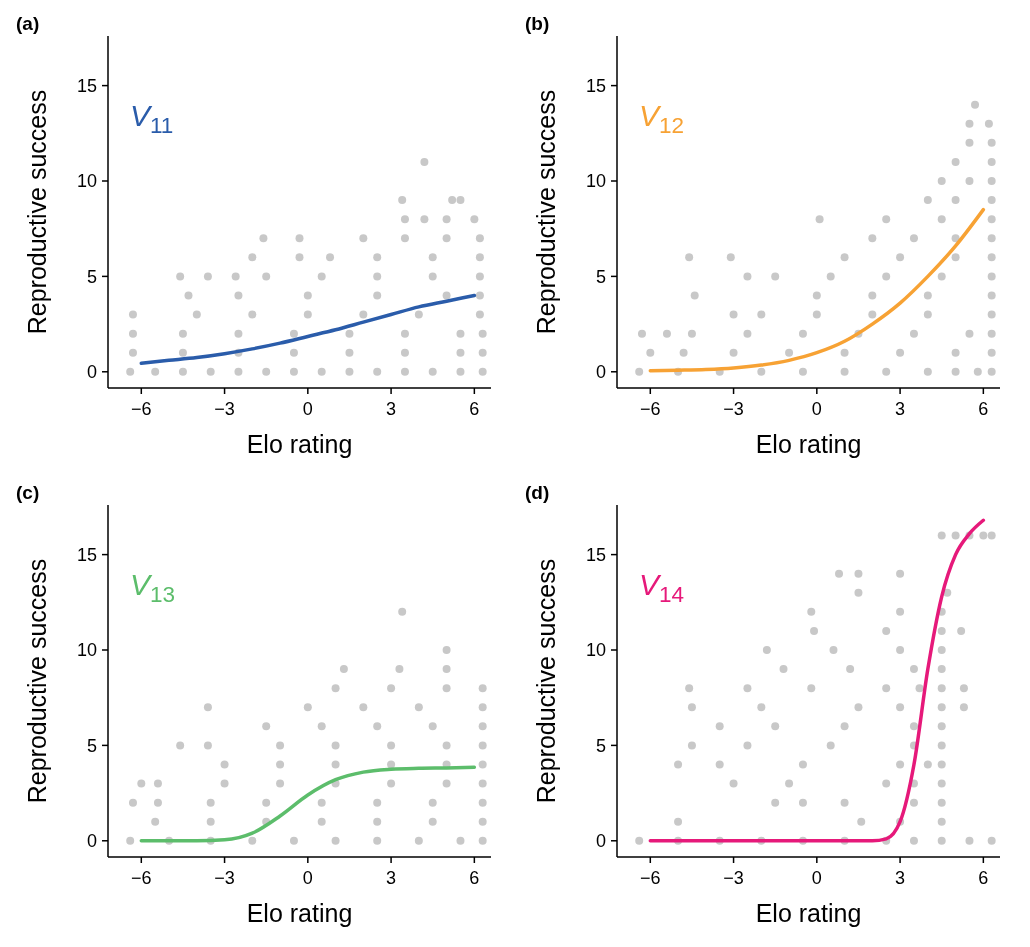  Describe the element at coordinates (153, 587) in the screenshot. I see `text: V$_{13}$` at that location.